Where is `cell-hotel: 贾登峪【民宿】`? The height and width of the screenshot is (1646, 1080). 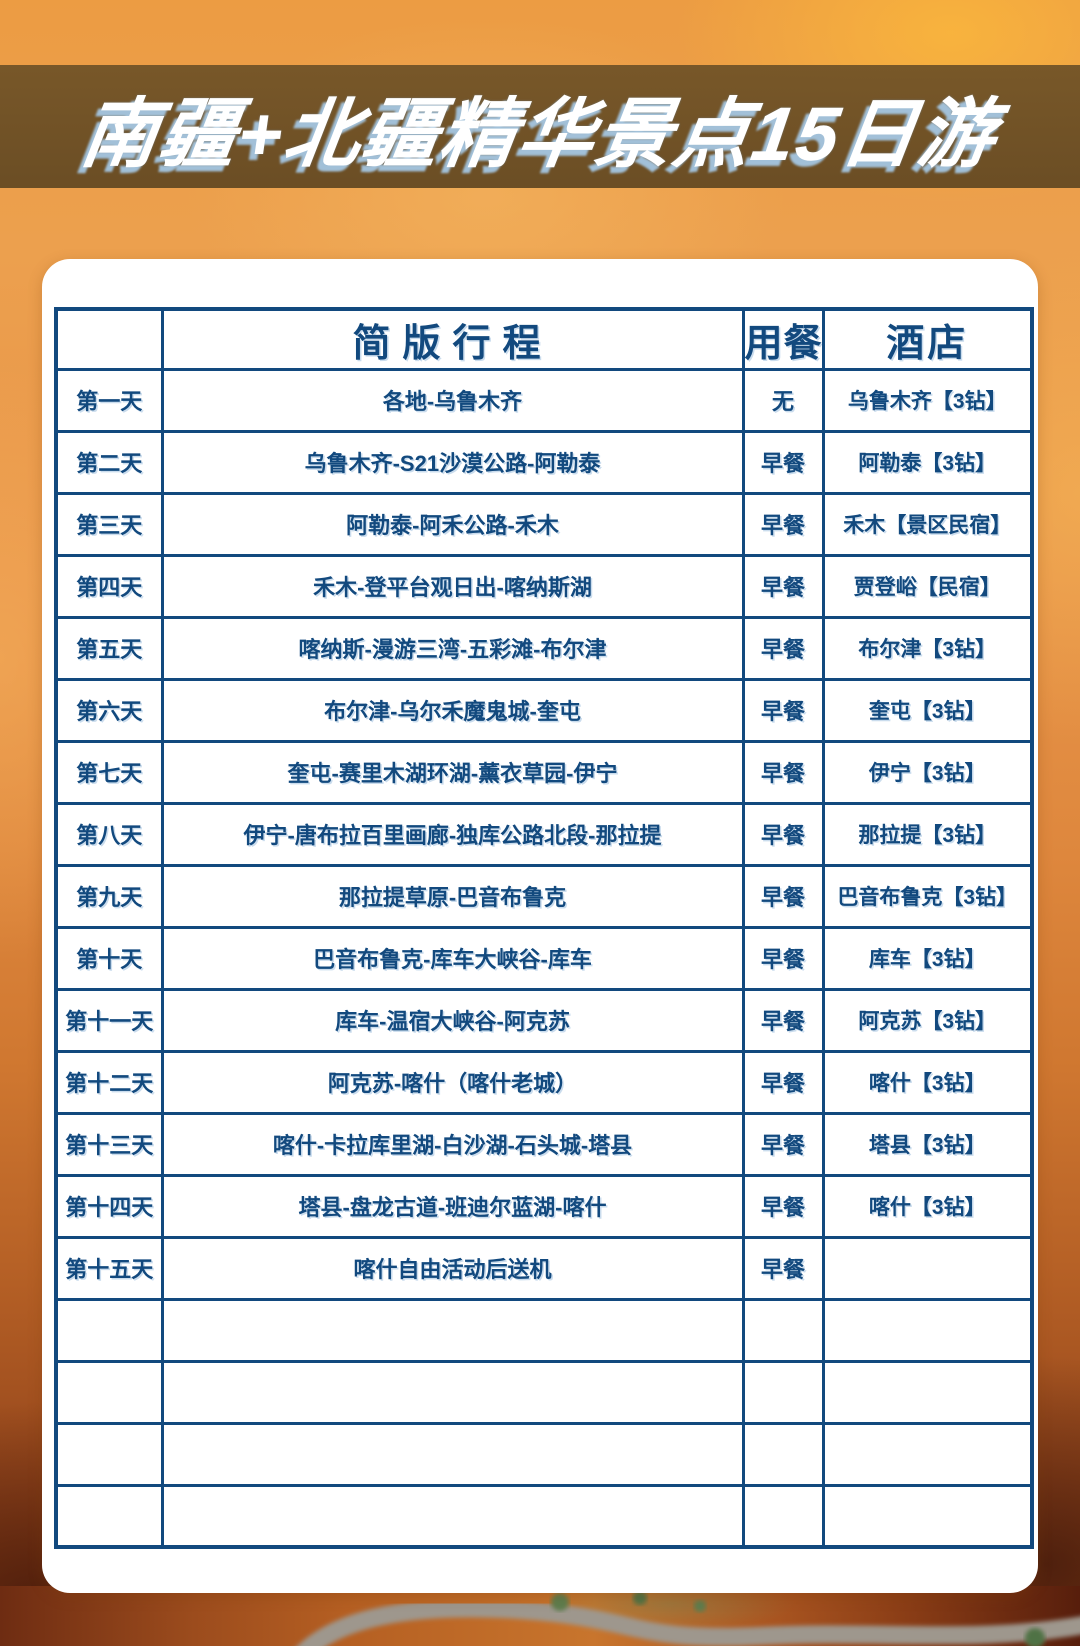
cell-hotel: 贾登峪【民宿】 is located at coordinates (927, 586).